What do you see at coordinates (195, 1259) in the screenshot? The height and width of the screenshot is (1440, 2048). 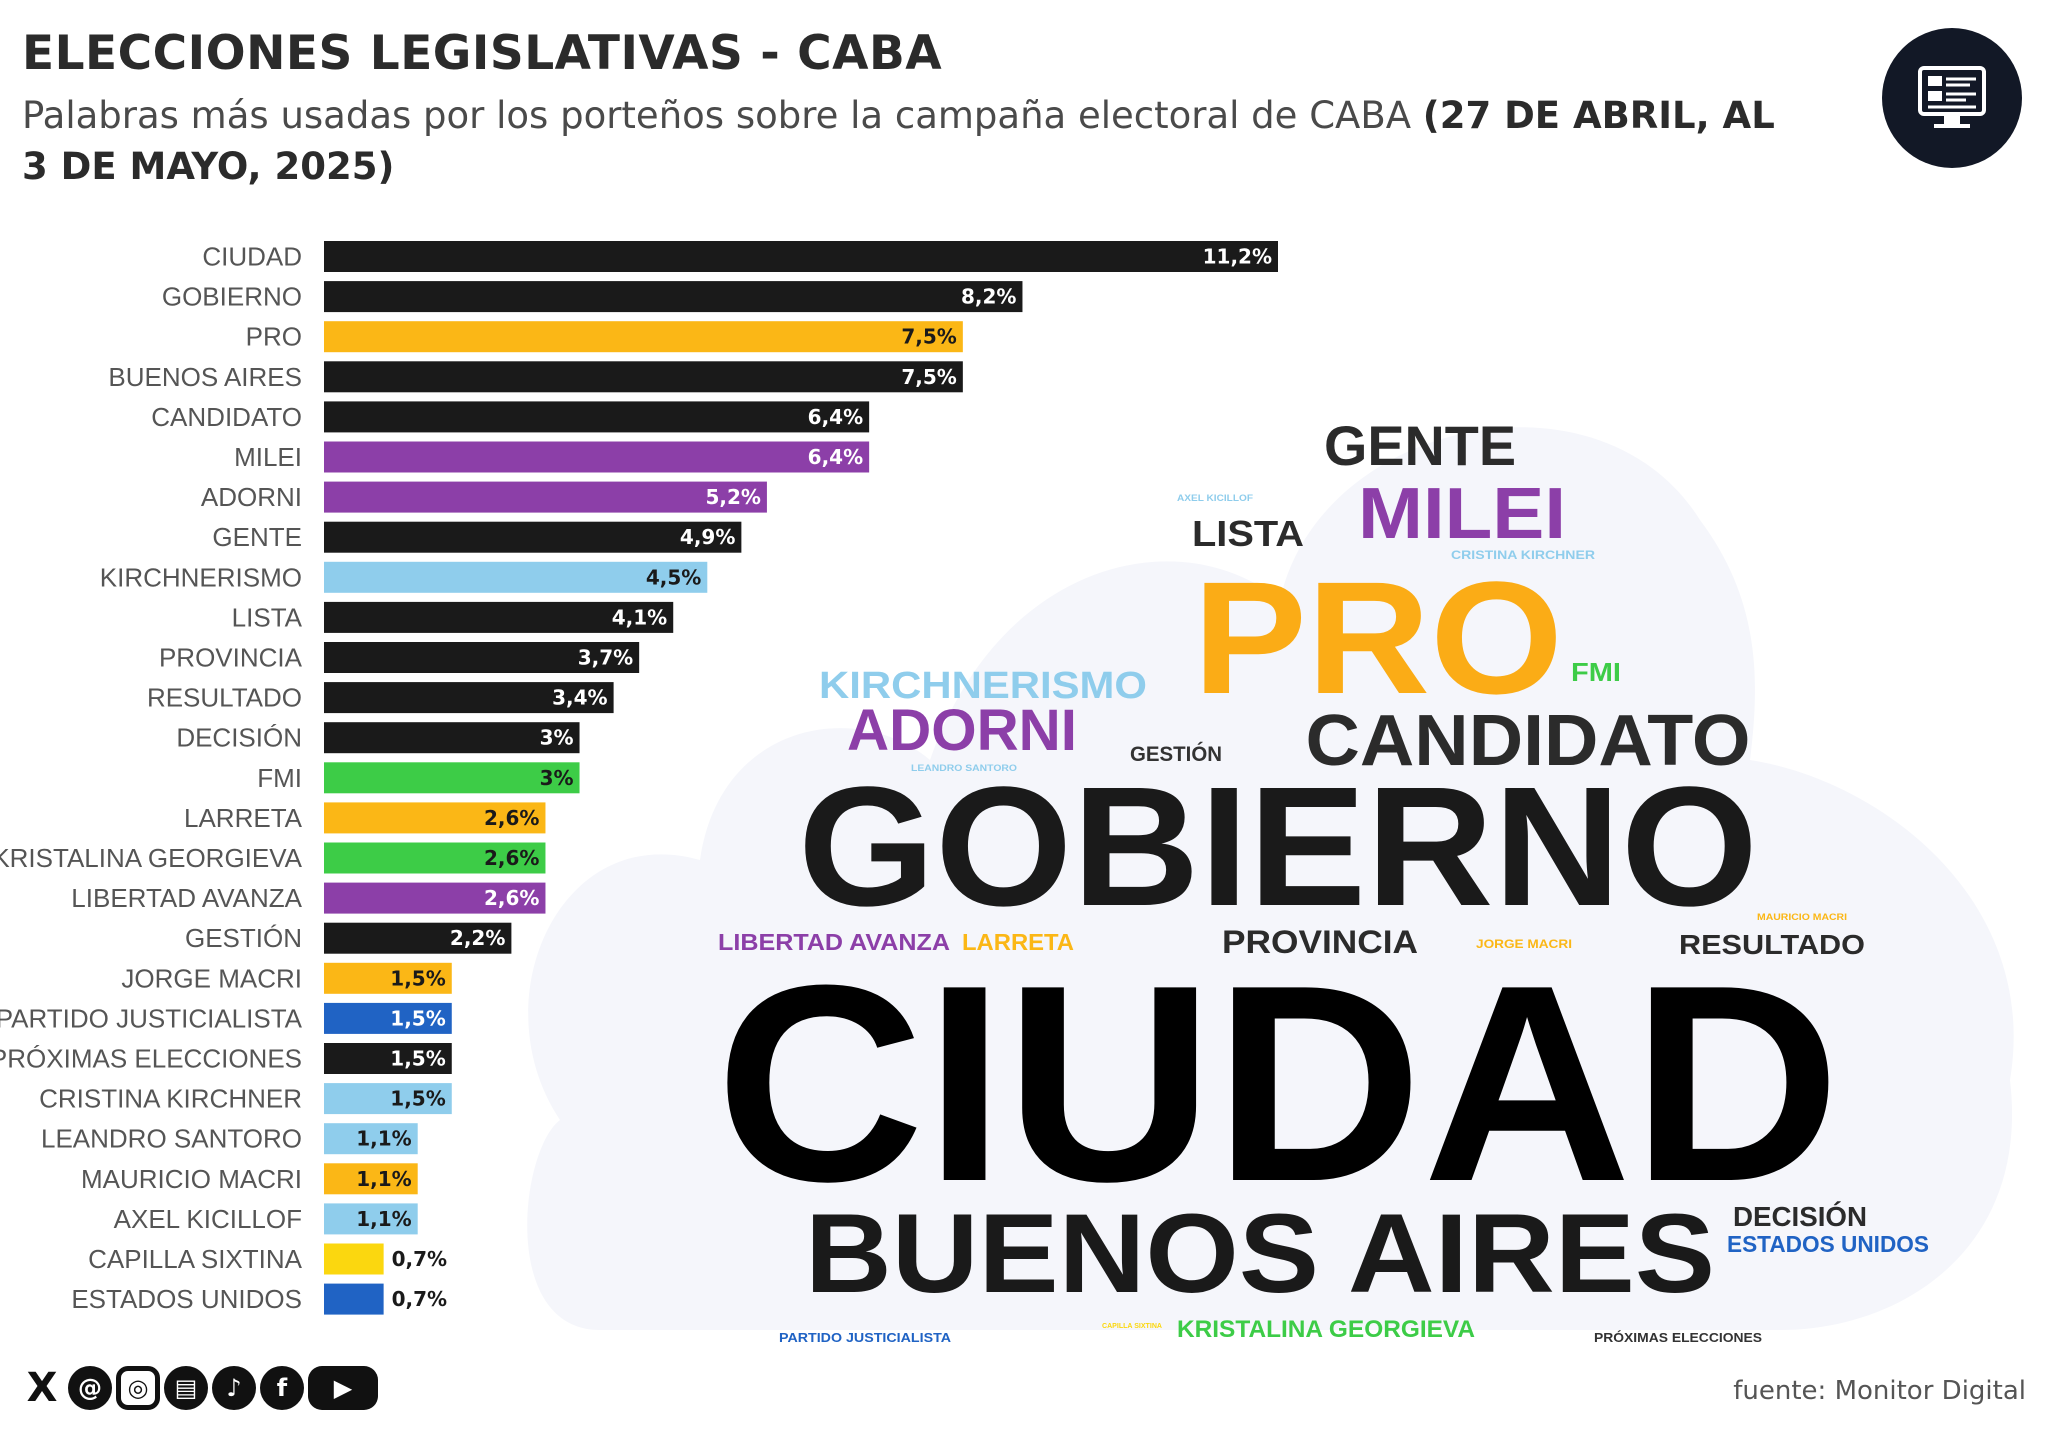 I see `bar-category-label: CAPILLA SIXTINA` at bounding box center [195, 1259].